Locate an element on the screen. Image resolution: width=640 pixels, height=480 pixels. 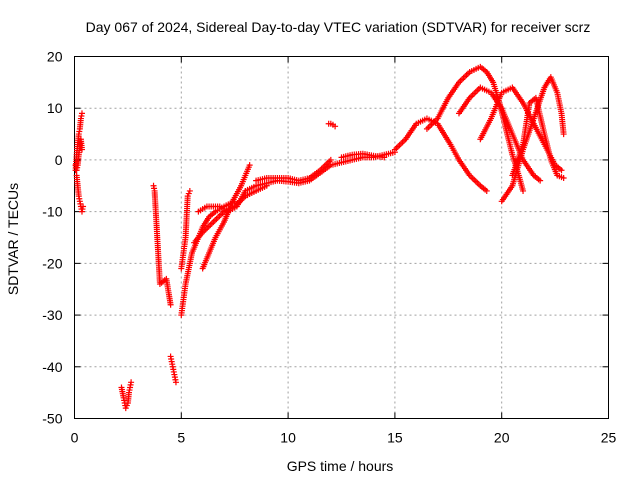
y-axis-label: SDTVAR / TECUs is located at coordinates (13, 239).